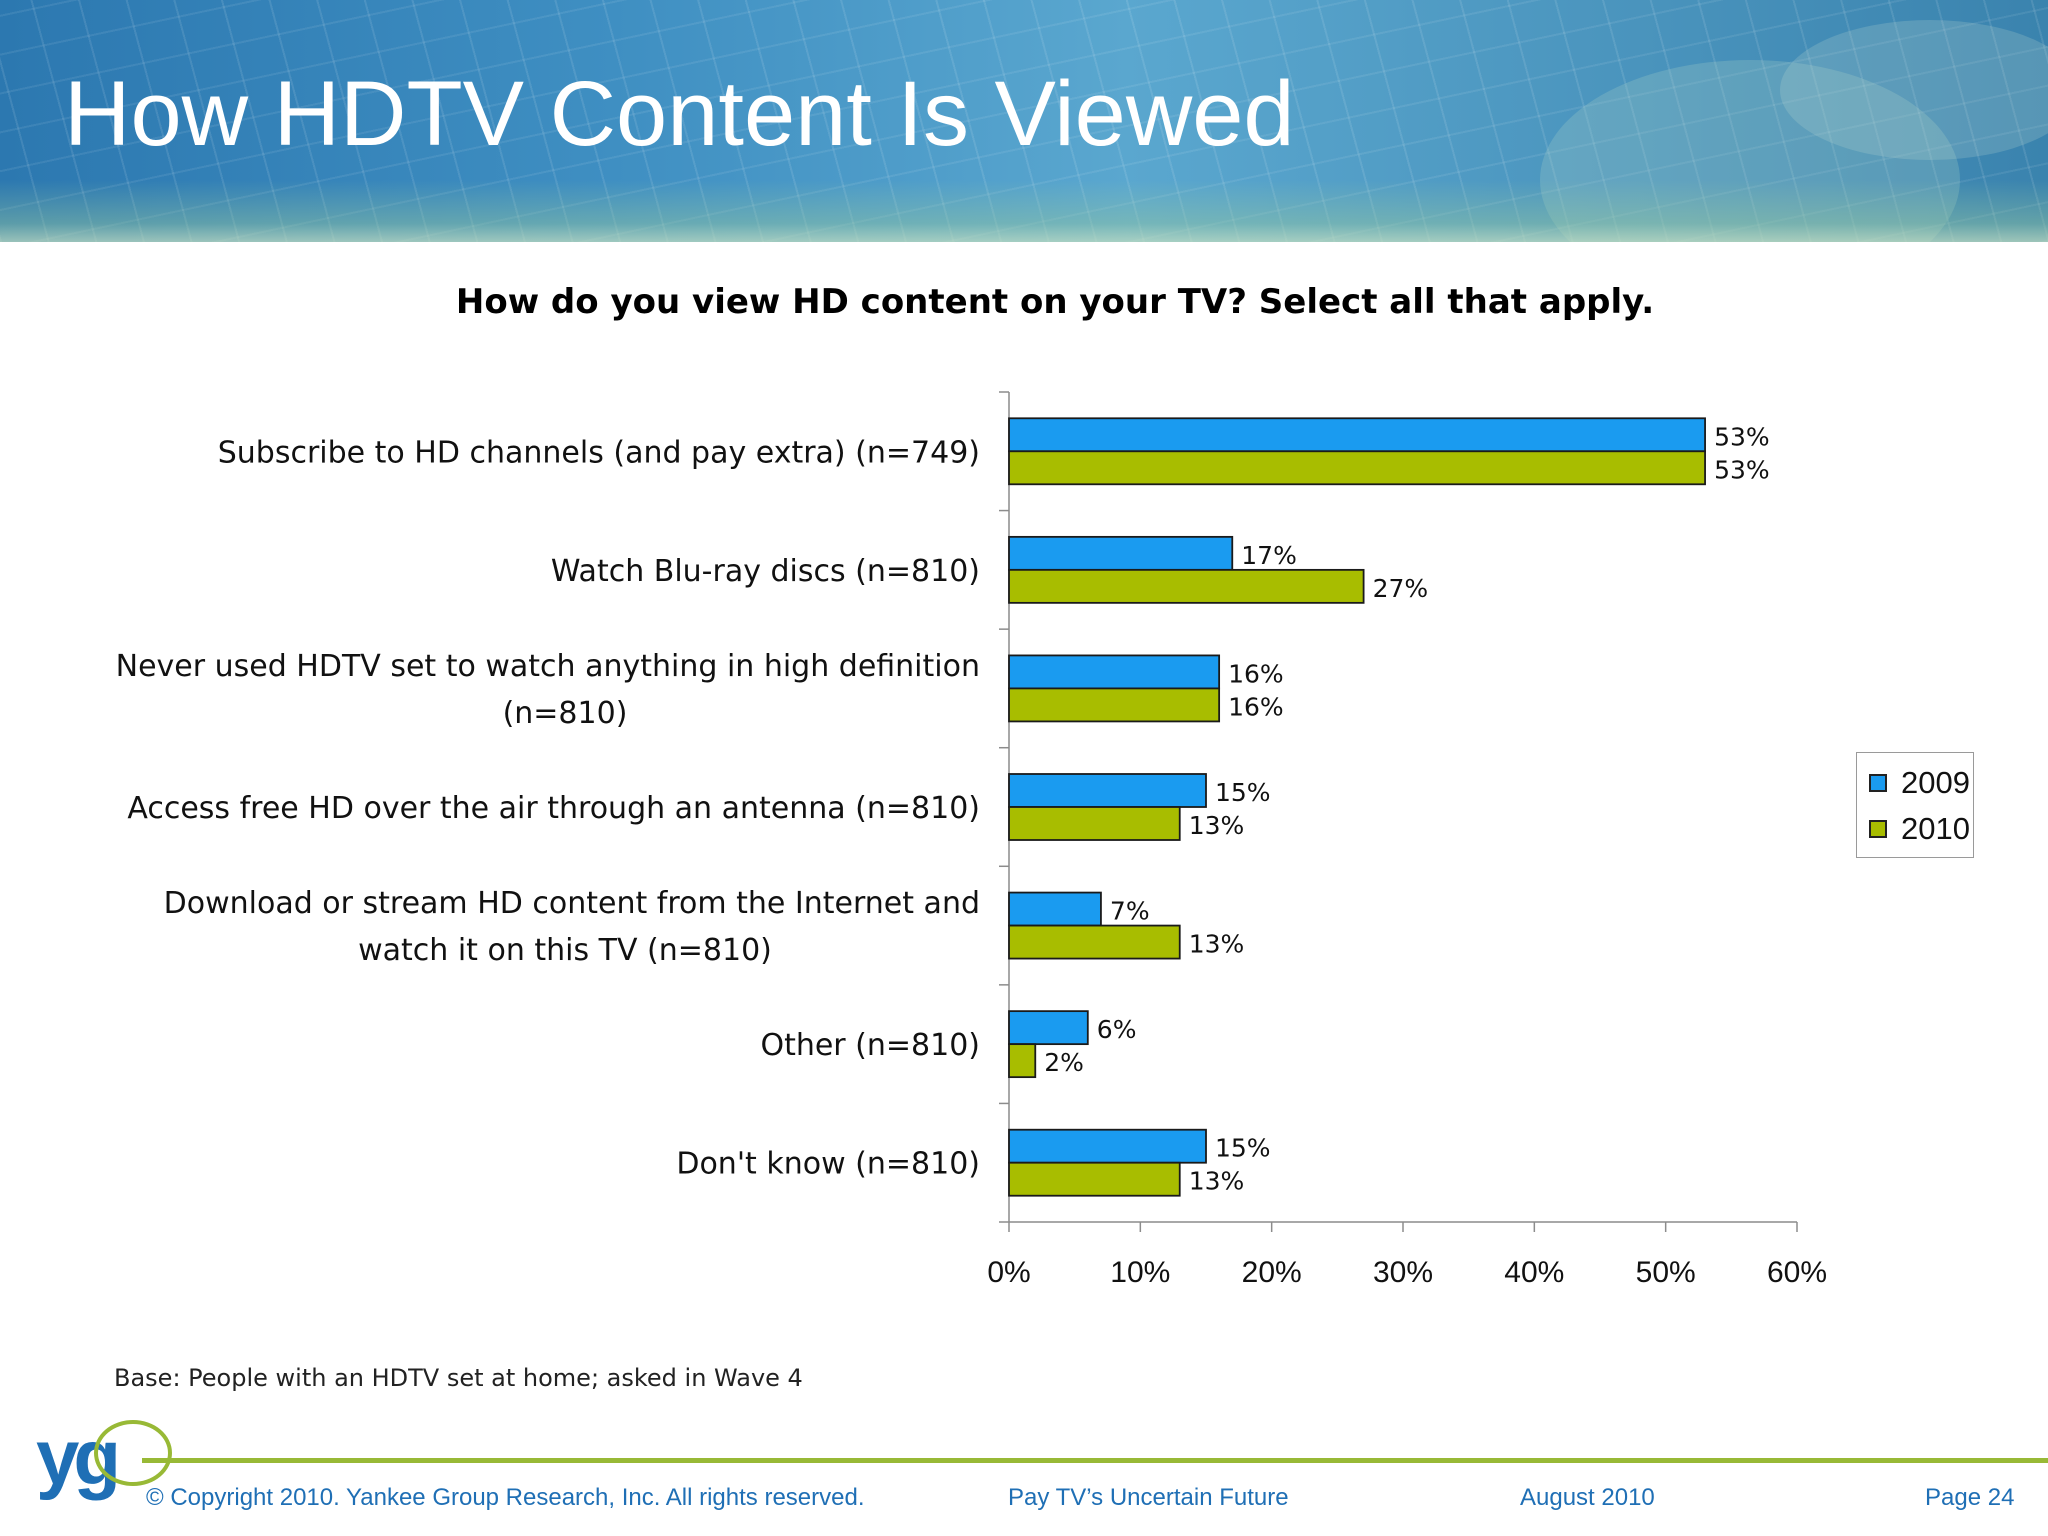 Image resolution: width=2048 pixels, height=1536 pixels. I want to click on legend-item-2010: 2010, so click(1919, 829).